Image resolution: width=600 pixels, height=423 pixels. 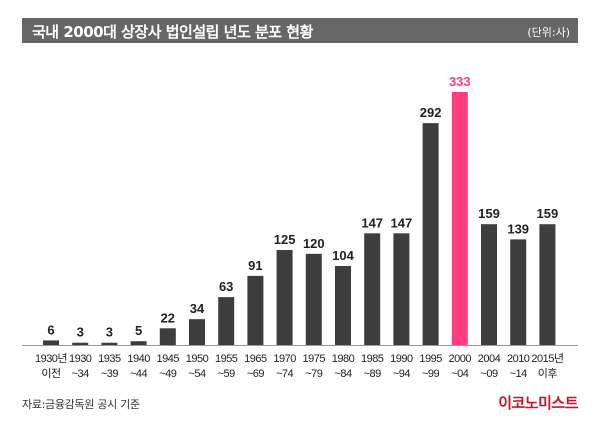 What do you see at coordinates (50, 329) in the screenshot?
I see `data-label: 6` at bounding box center [50, 329].